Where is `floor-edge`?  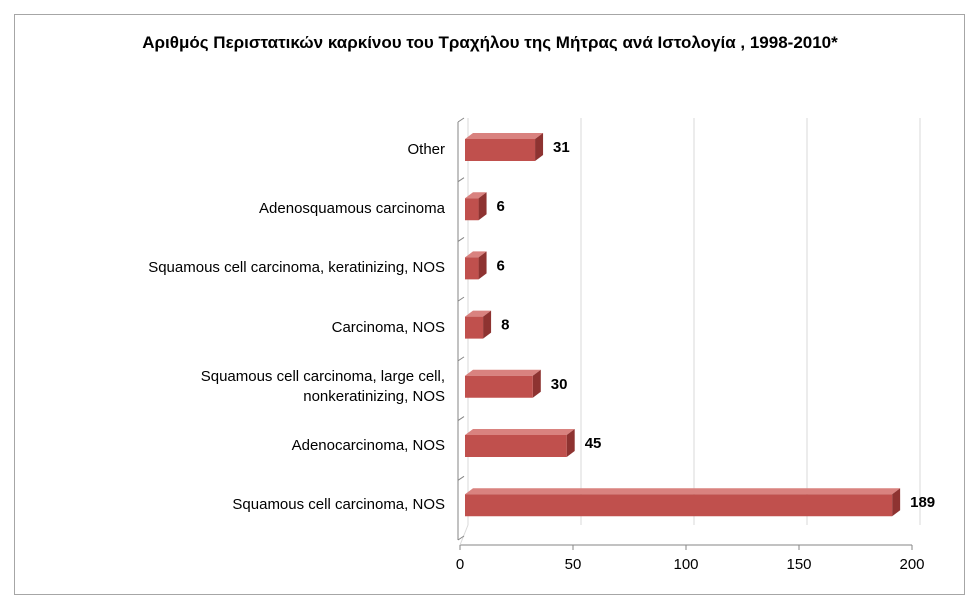 floor-edge is located at coordinates (464, 535).